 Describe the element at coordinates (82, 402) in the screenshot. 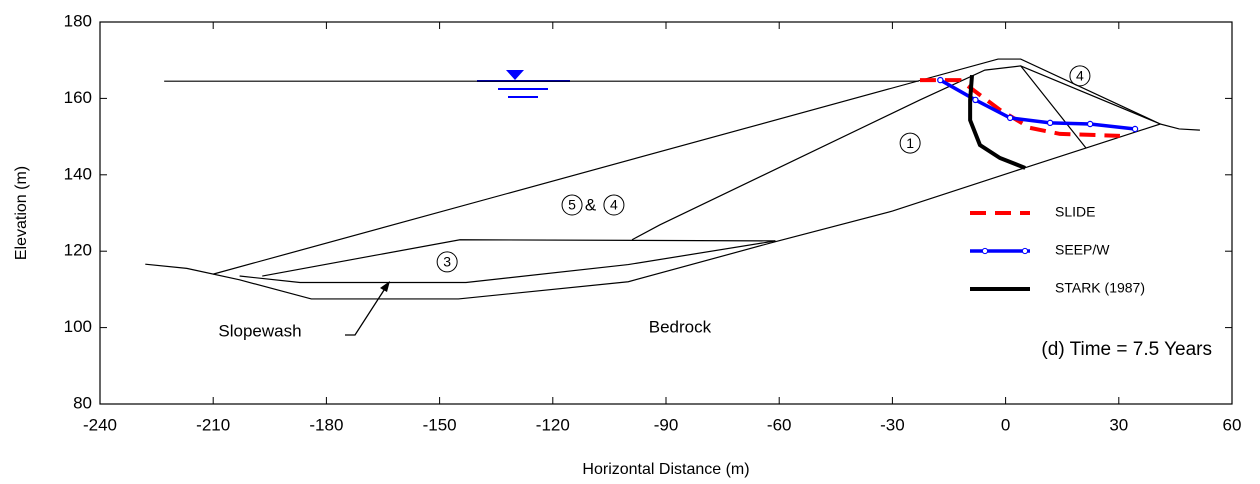

I see `y-tick-label: 80` at that location.